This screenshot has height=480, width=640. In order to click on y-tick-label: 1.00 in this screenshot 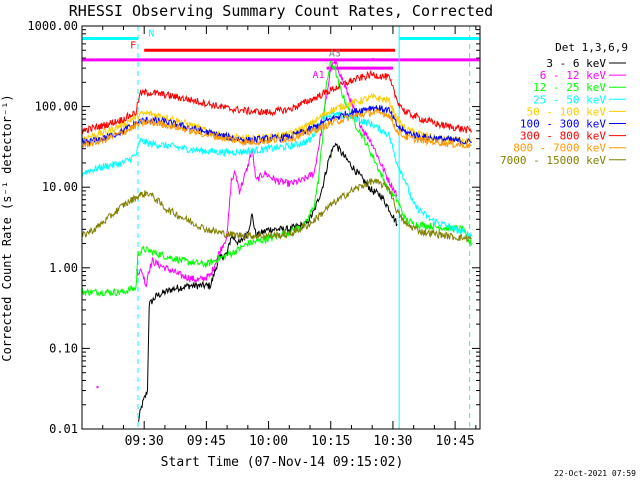, I will do `click(63, 268)`.